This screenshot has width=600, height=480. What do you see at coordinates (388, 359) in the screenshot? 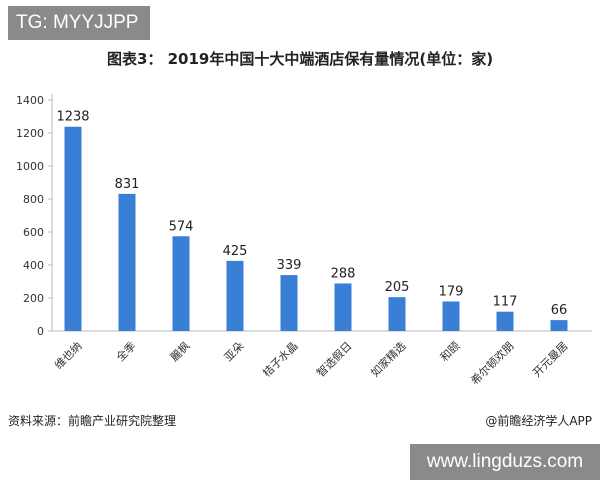
I see `x-tick-label: 如家精选` at bounding box center [388, 359].